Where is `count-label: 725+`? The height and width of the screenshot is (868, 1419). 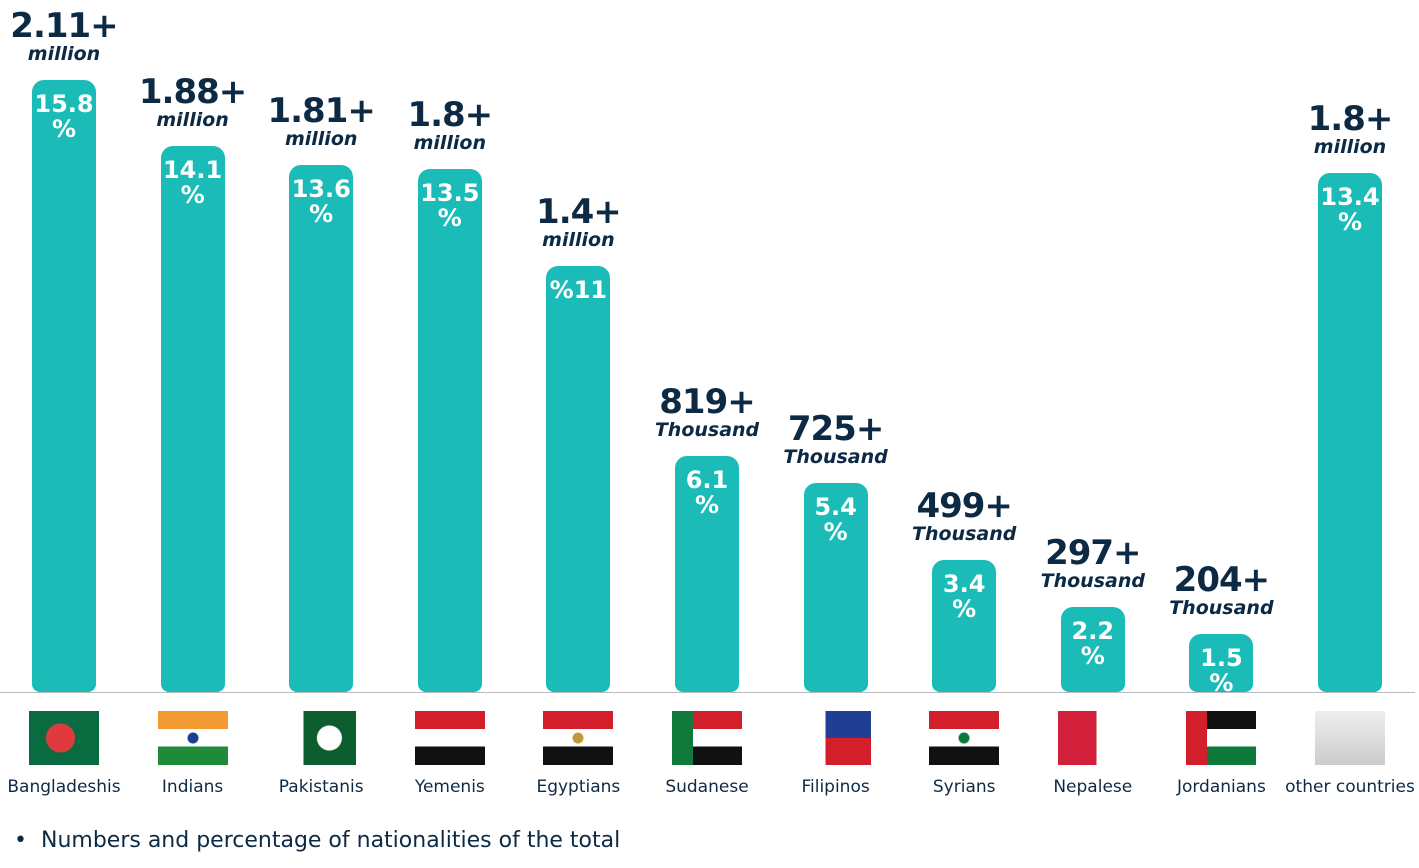 count-label: 725+ is located at coordinates (835, 428).